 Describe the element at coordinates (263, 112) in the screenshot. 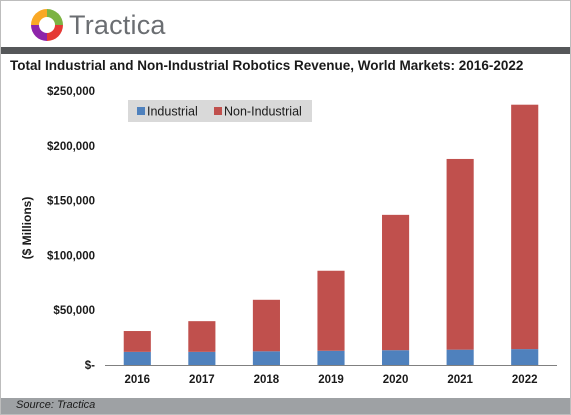

I see `legend-label: Non-Industrial` at that location.